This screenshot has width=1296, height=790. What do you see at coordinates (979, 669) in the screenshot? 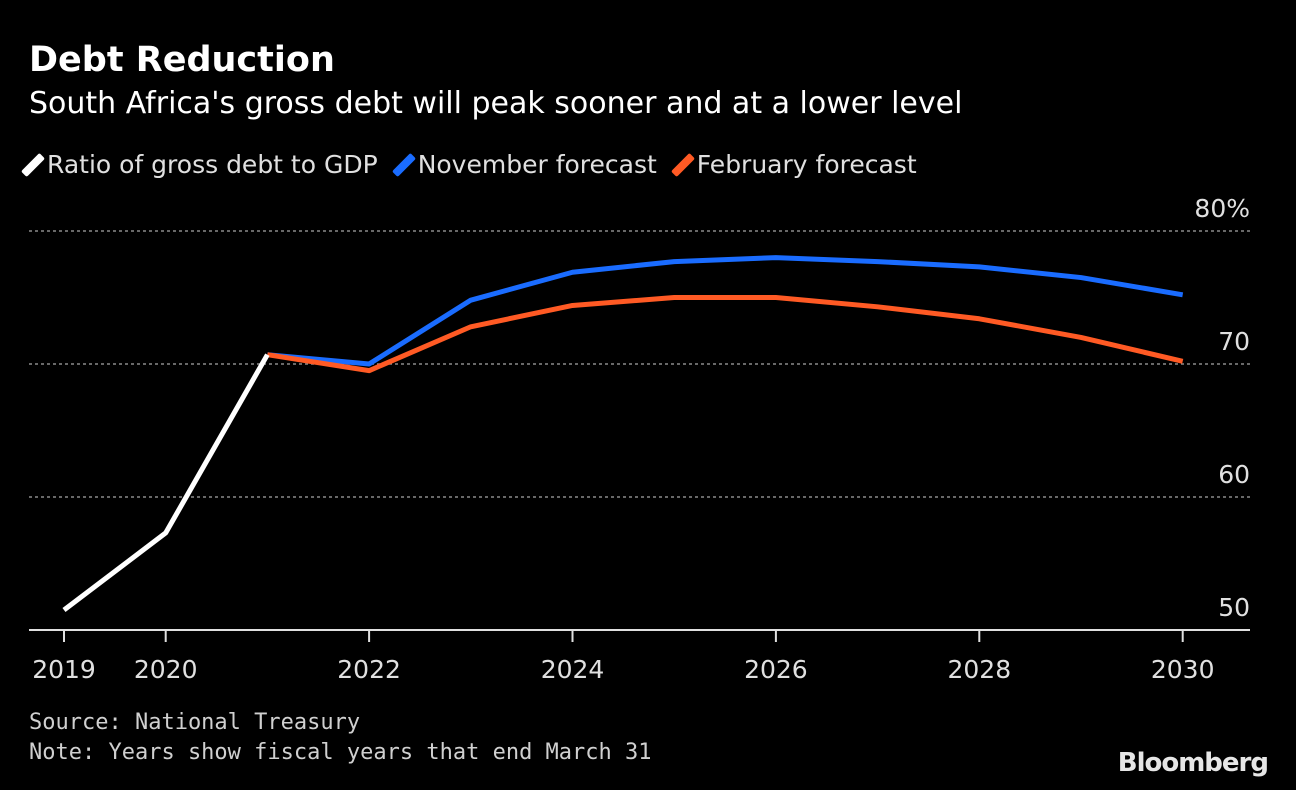
I see `x-tick-label: 2028` at bounding box center [979, 669].